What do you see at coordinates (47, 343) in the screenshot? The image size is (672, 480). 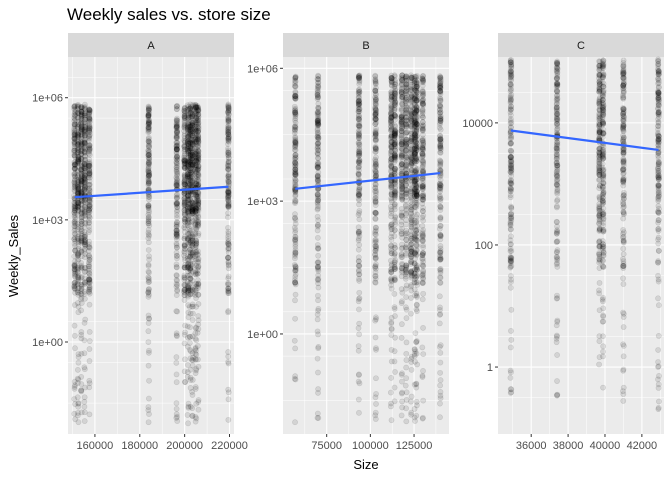 I see `y-tick-label: 1e+00` at bounding box center [47, 343].